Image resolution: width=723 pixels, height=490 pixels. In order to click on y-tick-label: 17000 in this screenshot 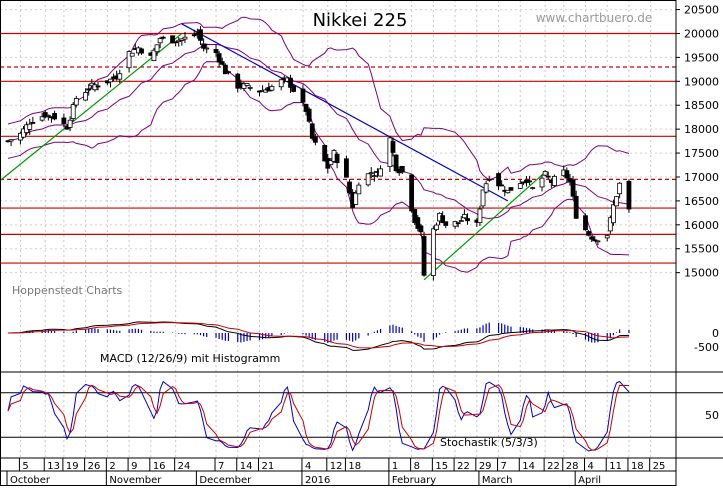, I will do `click(701, 177)`.